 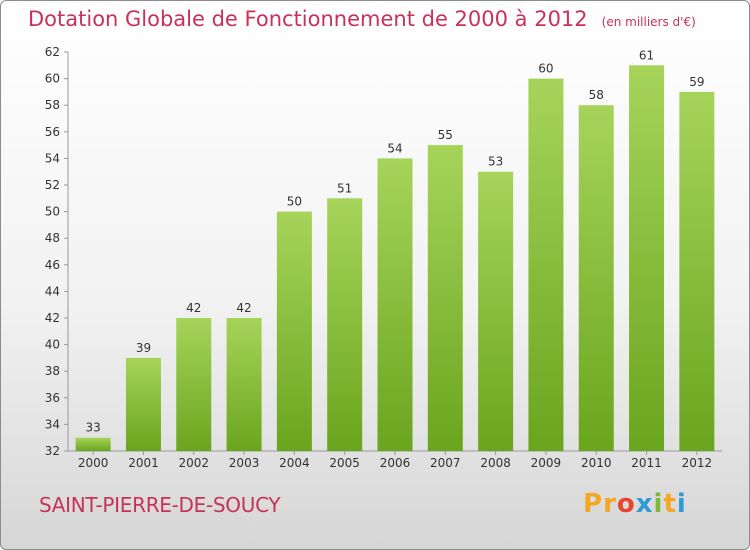 I want to click on y-tick-label: 48, so click(x=52, y=238).